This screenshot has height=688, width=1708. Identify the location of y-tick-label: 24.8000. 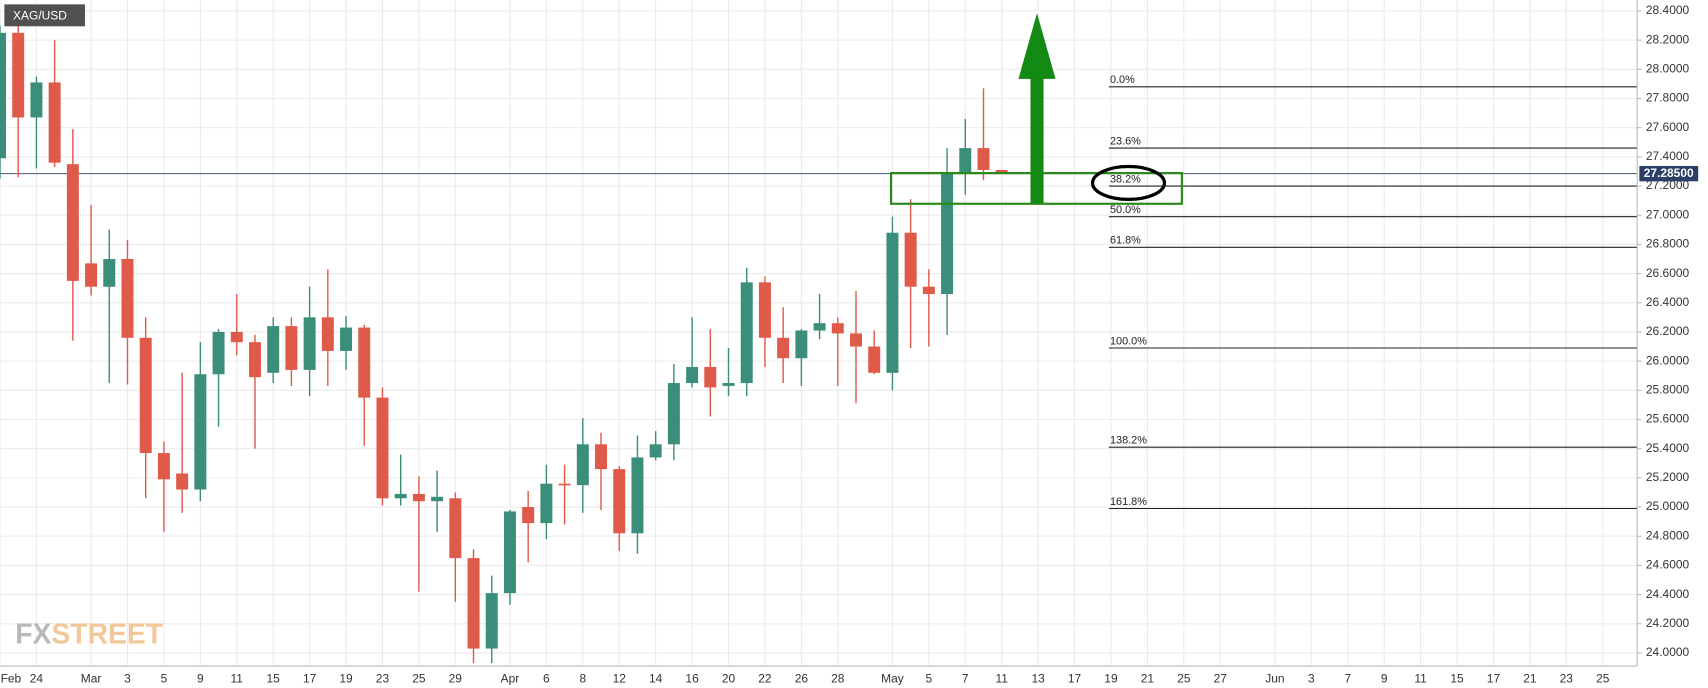
(1668, 535).